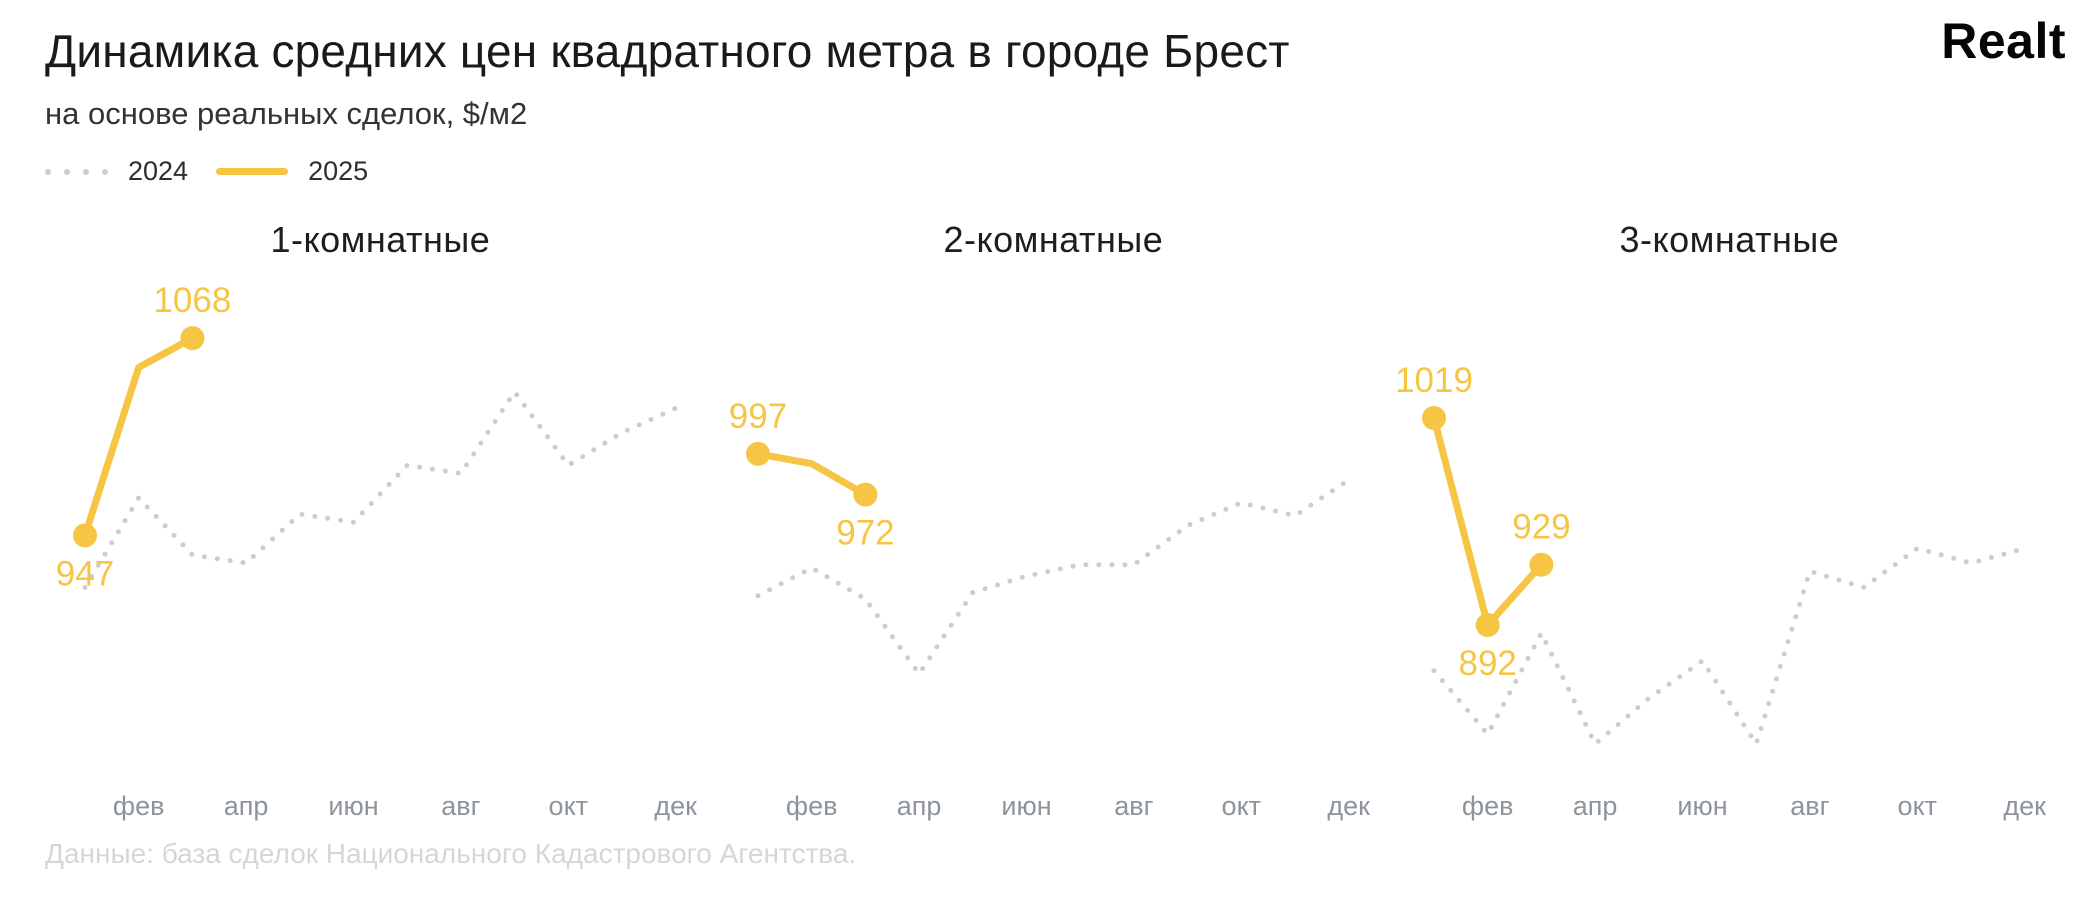  What do you see at coordinates (292, 171) in the screenshot?
I see `legend-item-2025: 2025` at bounding box center [292, 171].